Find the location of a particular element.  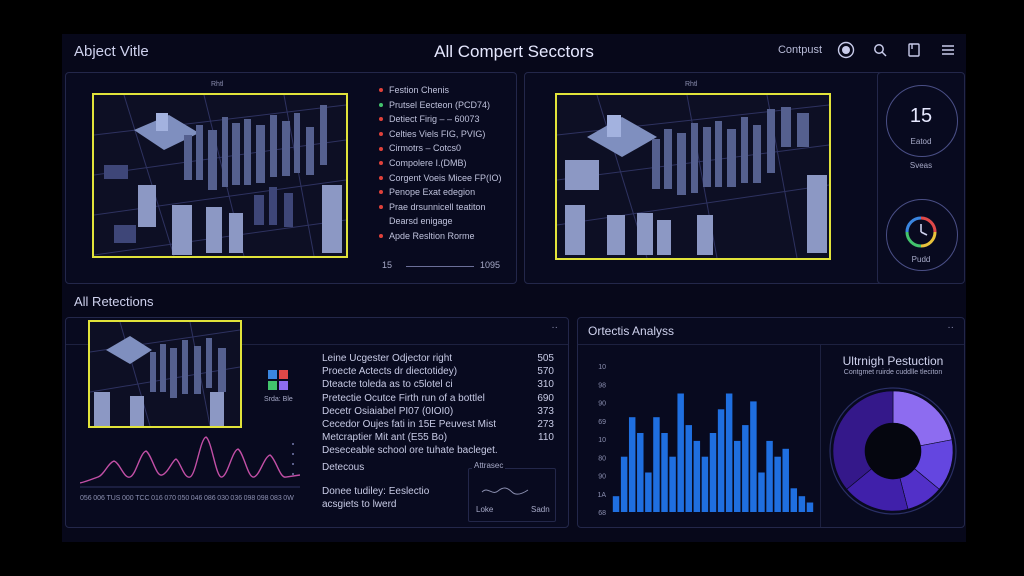

pie-outline is located at coordinates (893, 451).